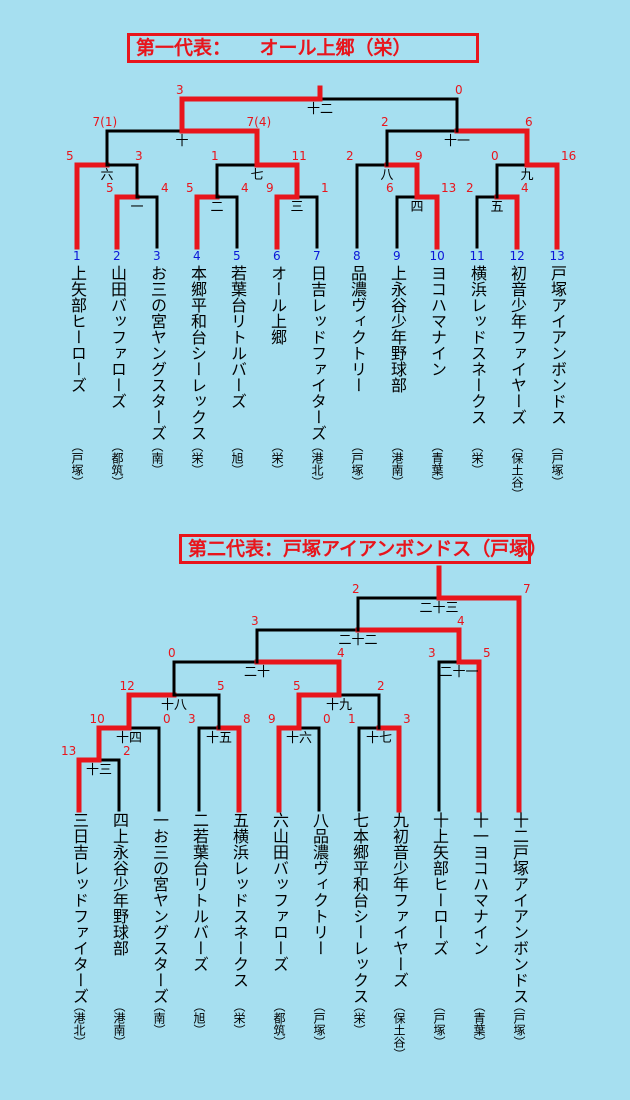 This screenshot has height=1100, width=630. What do you see at coordinates (439, 820) in the screenshot?
I see `bracket2-team-seed: 十` at bounding box center [439, 820].